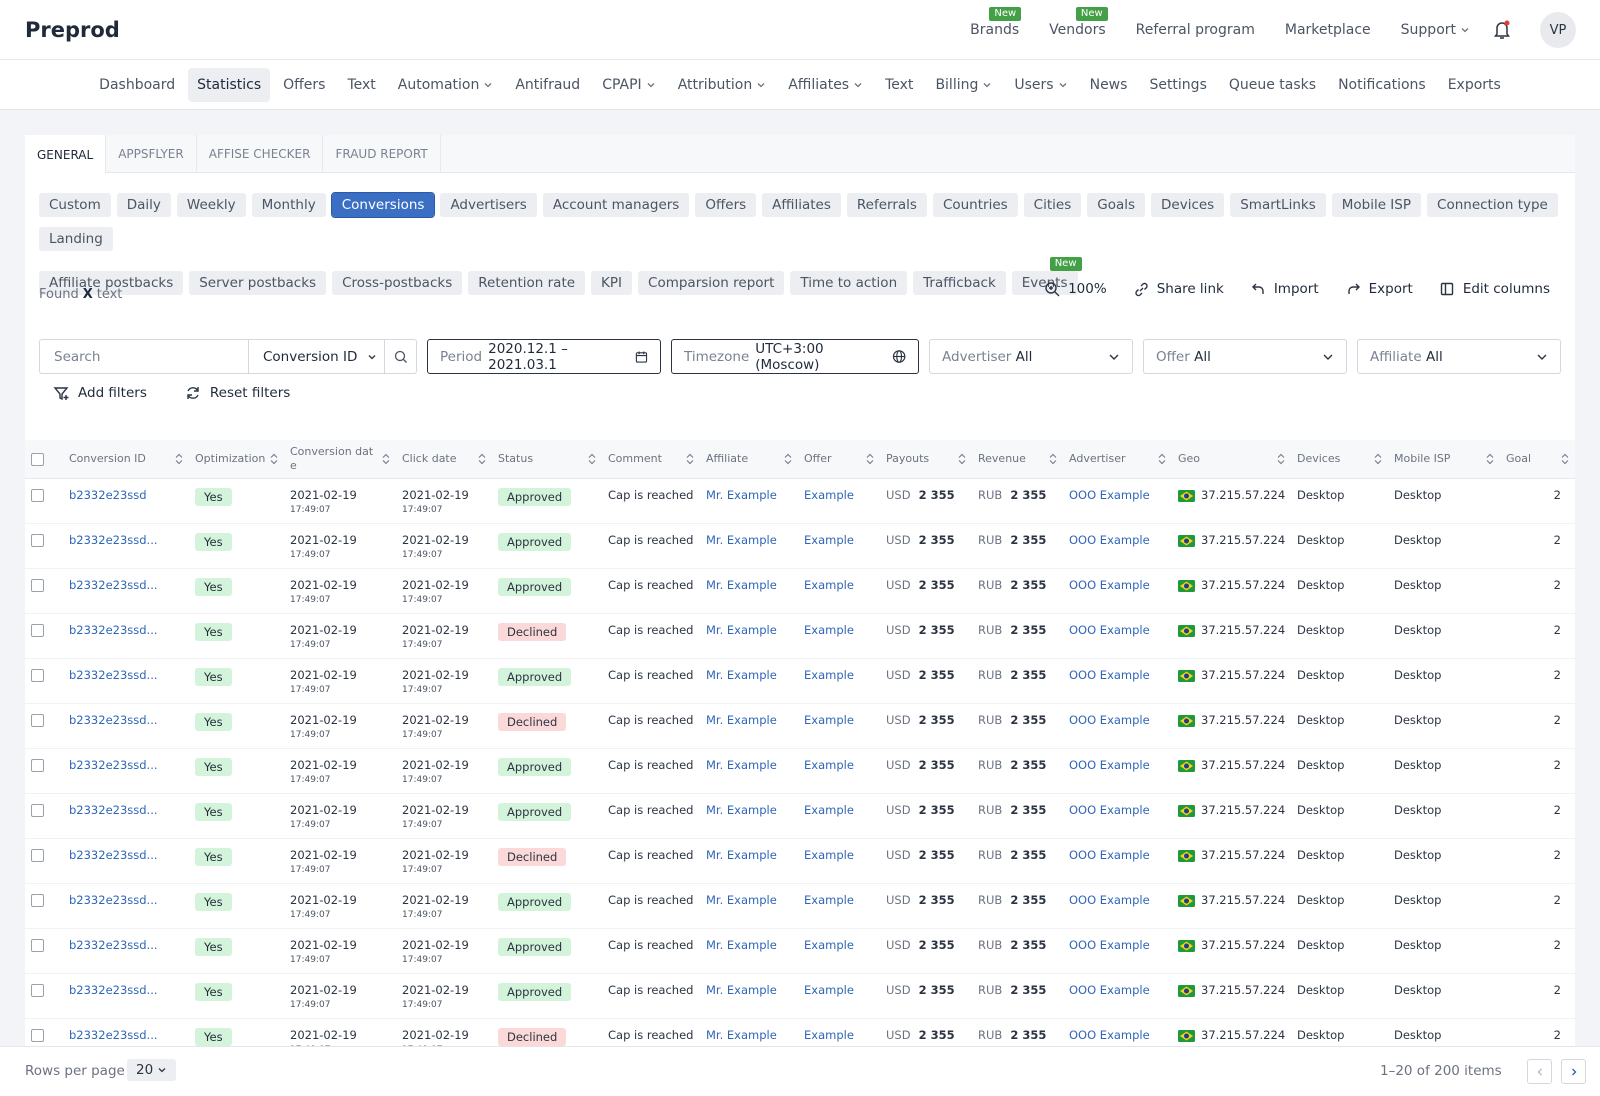  Describe the element at coordinates (926, 459) in the screenshot. I see `column-header: Payouts` at that location.